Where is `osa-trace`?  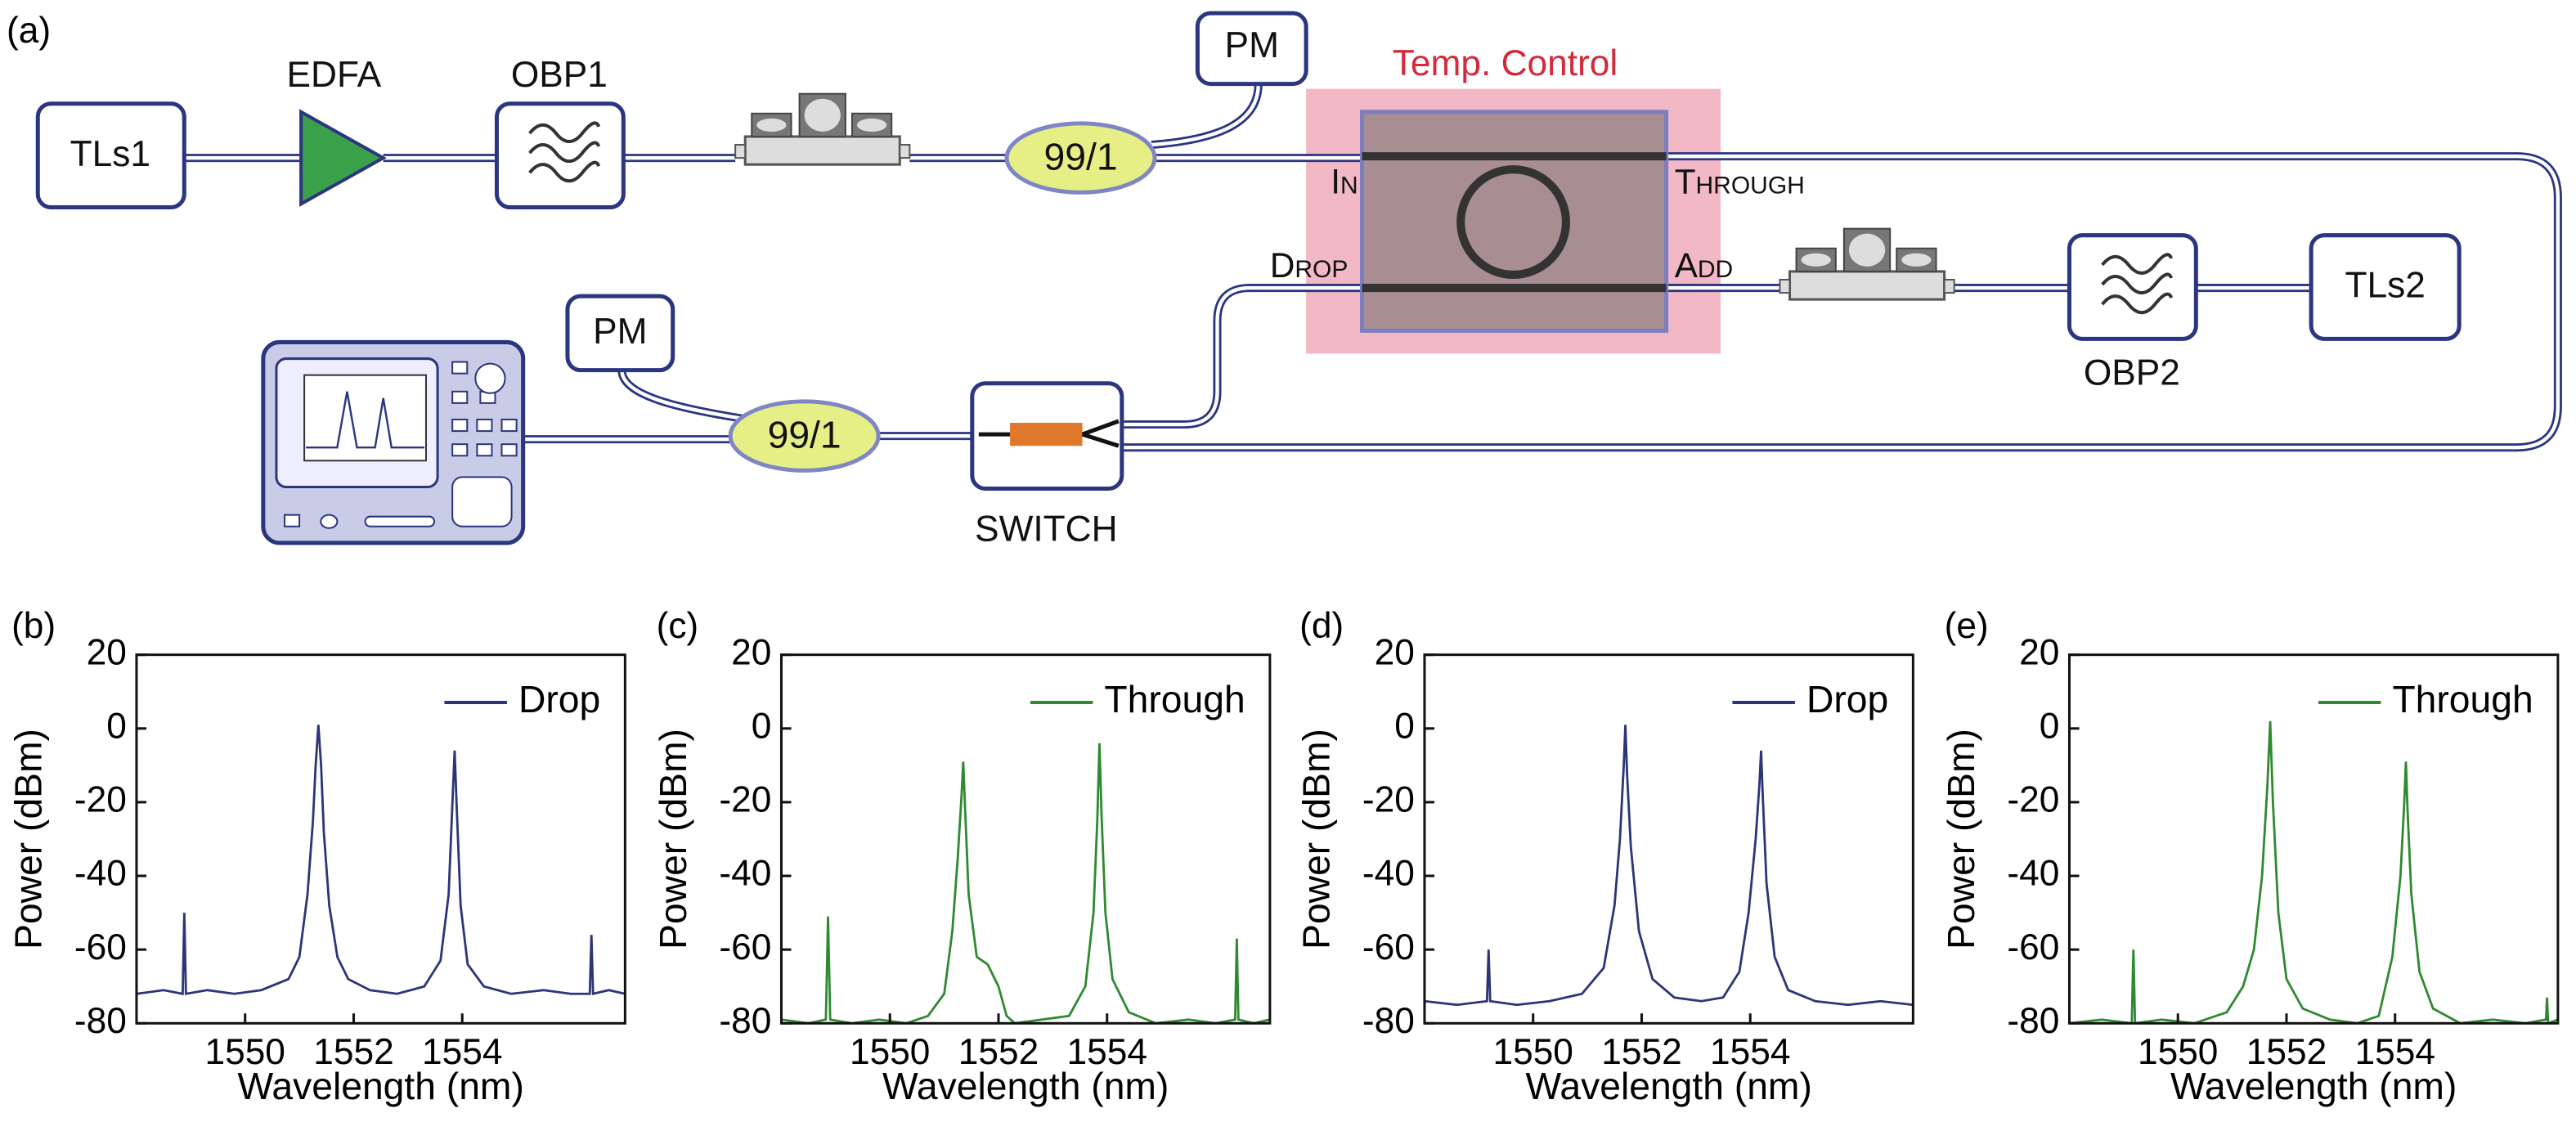 osa-trace is located at coordinates (365, 420).